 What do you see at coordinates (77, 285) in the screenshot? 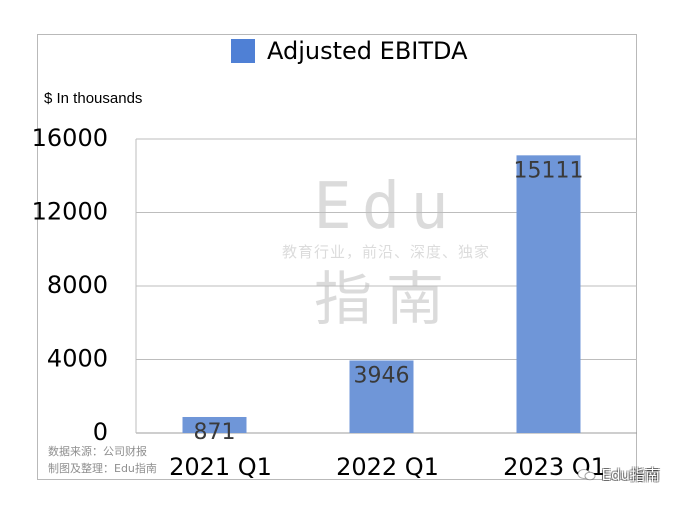
I see `y-tick-label: 8000` at bounding box center [77, 285].